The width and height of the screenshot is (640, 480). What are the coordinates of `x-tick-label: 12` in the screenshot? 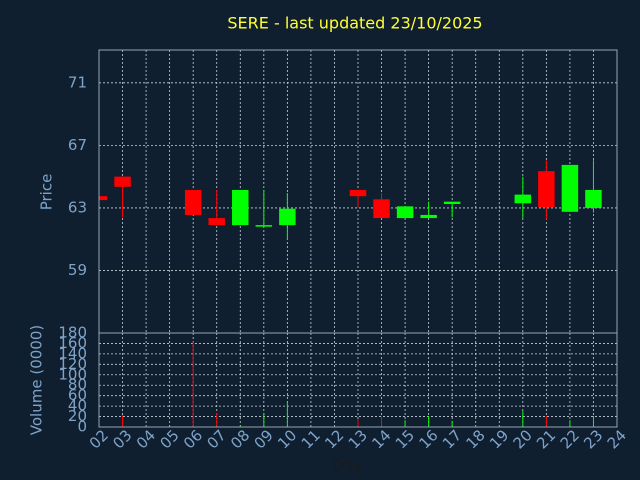 It's located at (334, 439).